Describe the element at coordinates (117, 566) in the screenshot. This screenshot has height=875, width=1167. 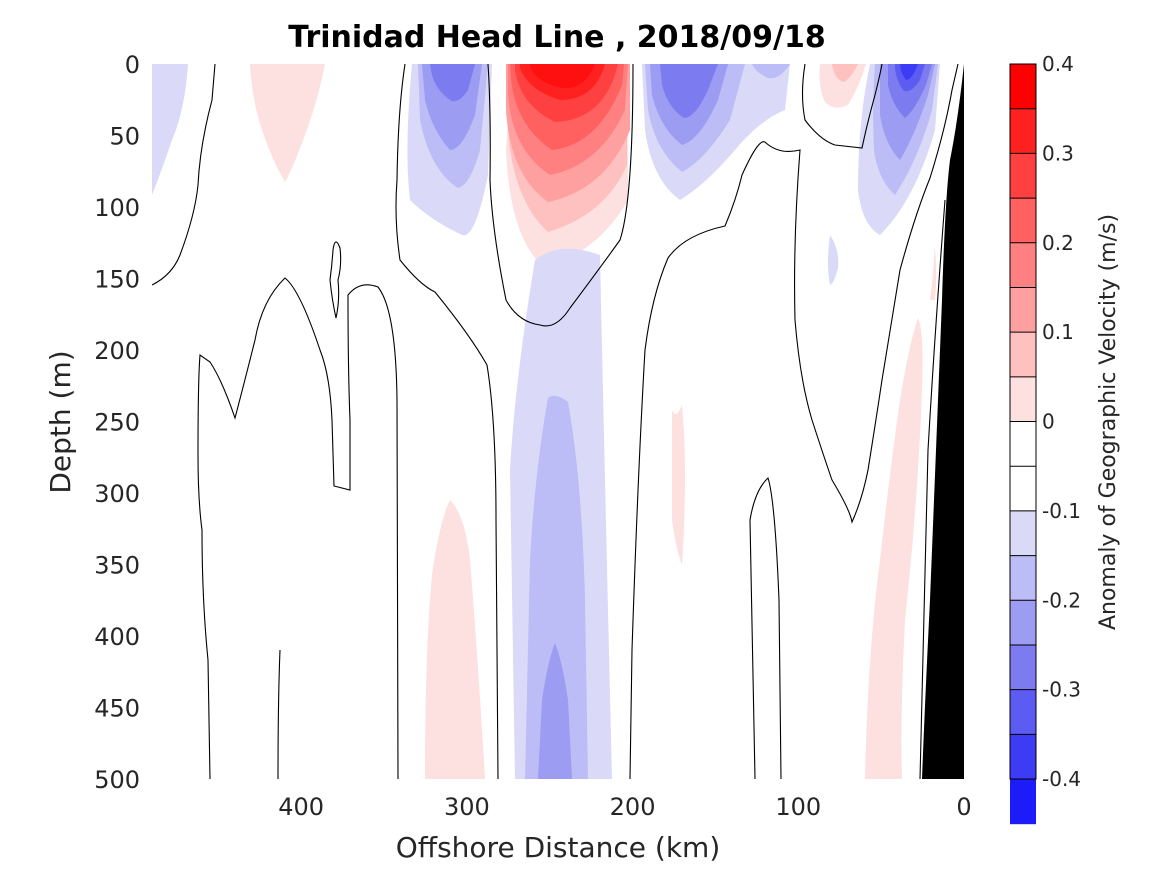
I see `y-tick-label: 350` at that location.